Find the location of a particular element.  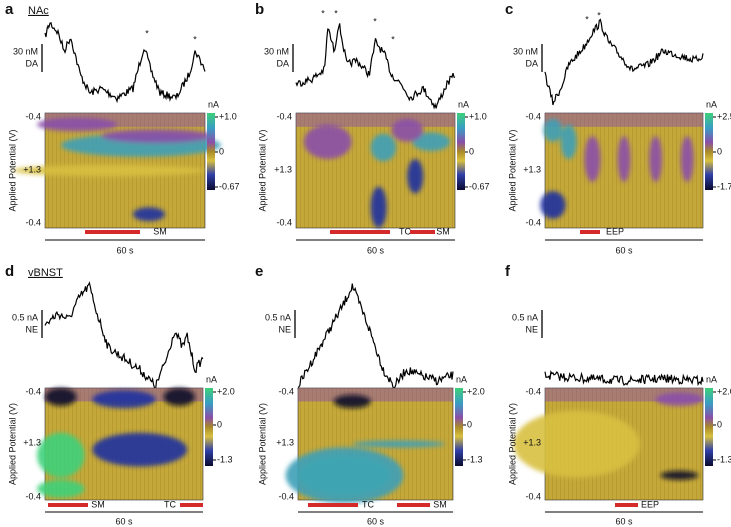

panel-letter: e is located at coordinates (259, 271).